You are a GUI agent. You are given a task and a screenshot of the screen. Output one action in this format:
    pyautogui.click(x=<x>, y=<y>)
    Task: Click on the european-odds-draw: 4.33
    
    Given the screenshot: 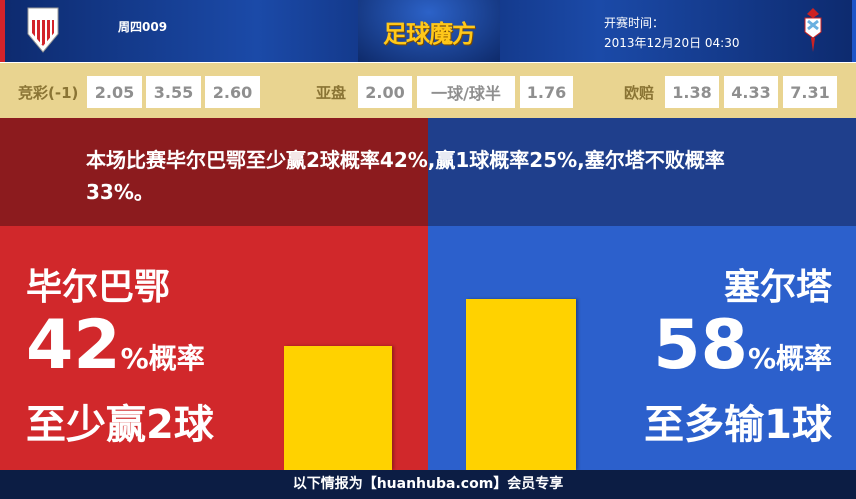 What is the action you would take?
    pyautogui.click(x=751, y=92)
    